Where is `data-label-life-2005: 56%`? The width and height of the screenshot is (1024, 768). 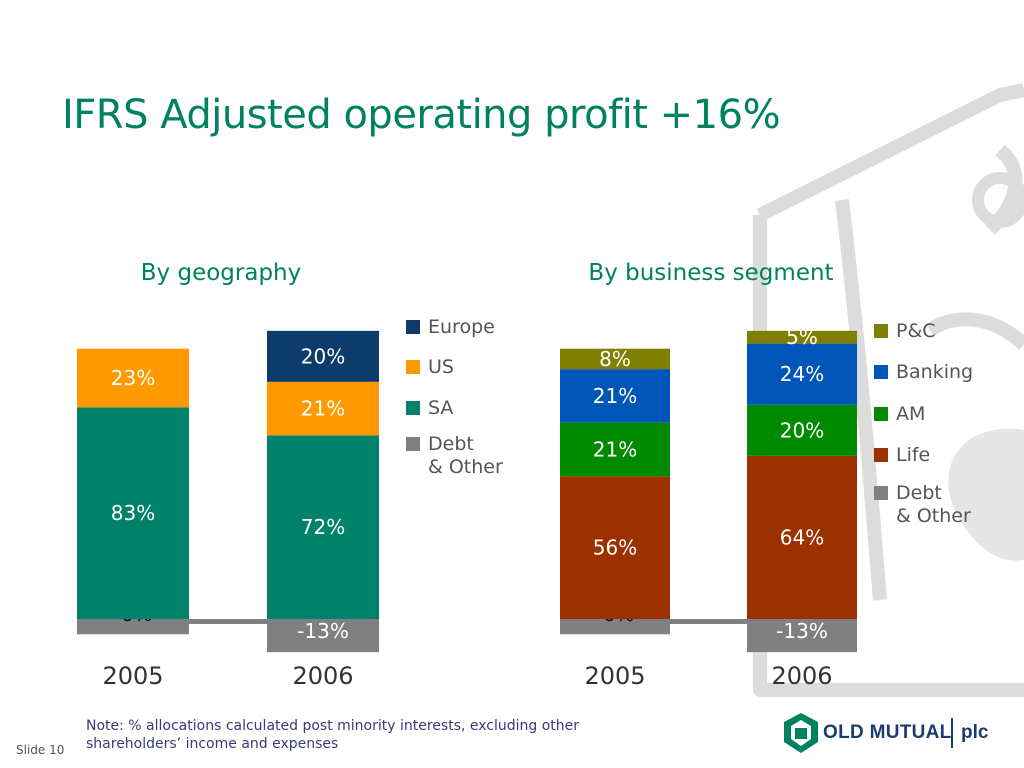
data-label-life-2005: 56% is located at coordinates (615, 548).